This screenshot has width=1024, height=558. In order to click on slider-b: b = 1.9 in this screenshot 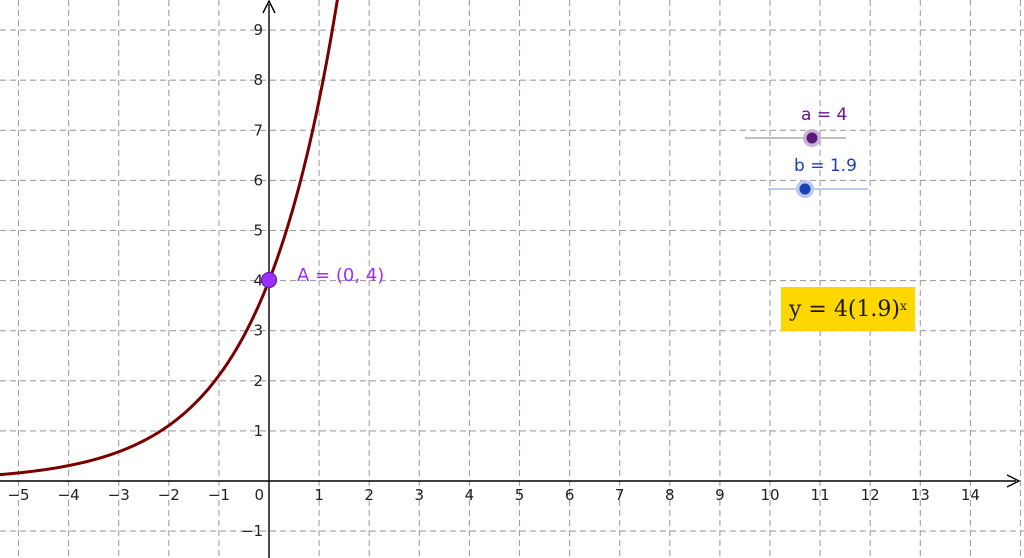, I will do `click(818, 177)`.